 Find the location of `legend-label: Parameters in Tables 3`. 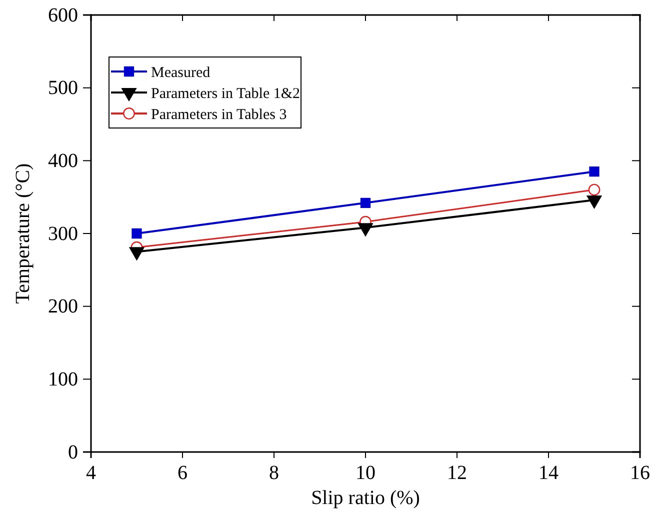

legend-label: Parameters in Tables 3 is located at coordinates (219, 114).